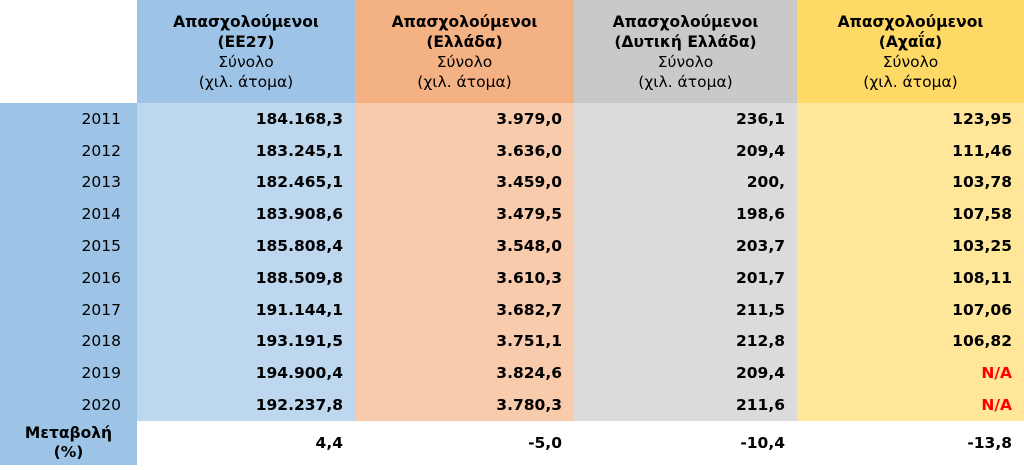  I want to click on change-label: Μεταβολή (%), so click(68, 442).